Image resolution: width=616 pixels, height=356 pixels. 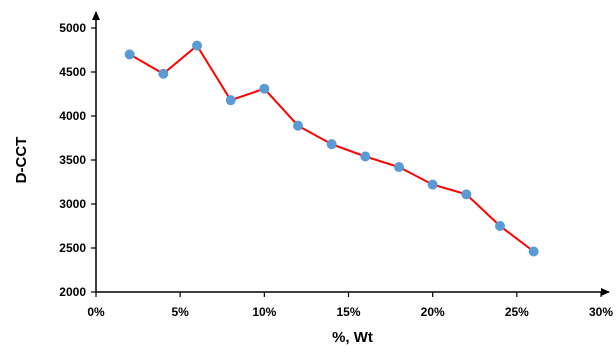 I want to click on x-axis-title: %, Wt, so click(x=352, y=337).